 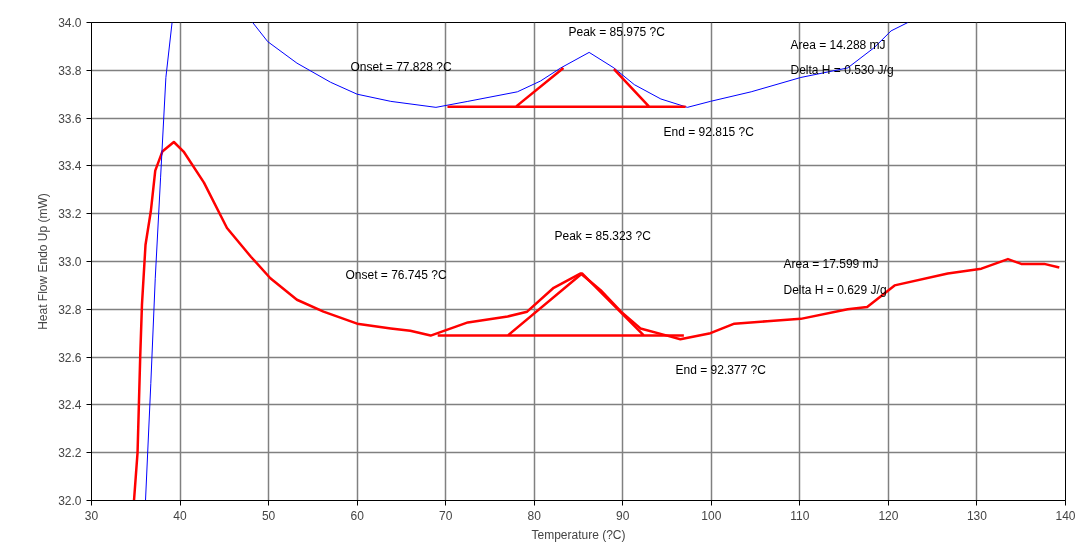 What do you see at coordinates (446, 515) in the screenshot?
I see `x-tick-label: 70` at bounding box center [446, 515].